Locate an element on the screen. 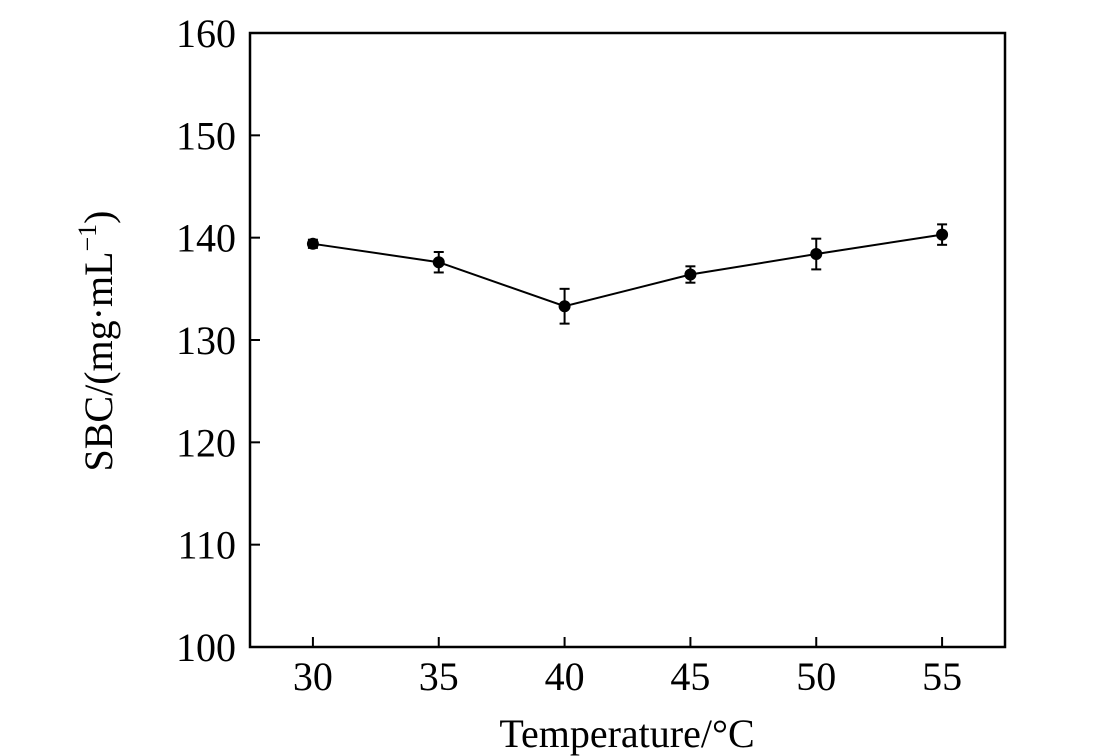 The image size is (1102, 756). y-tick-label: 150 is located at coordinates (206, 135).